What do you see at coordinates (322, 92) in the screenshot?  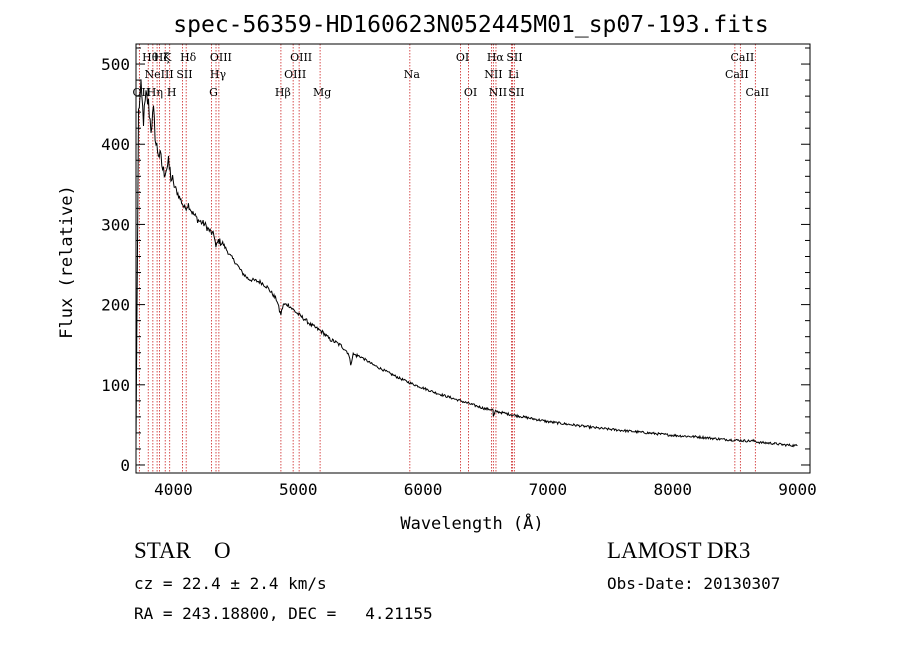 I see `line-label-15: Mg` at bounding box center [322, 92].